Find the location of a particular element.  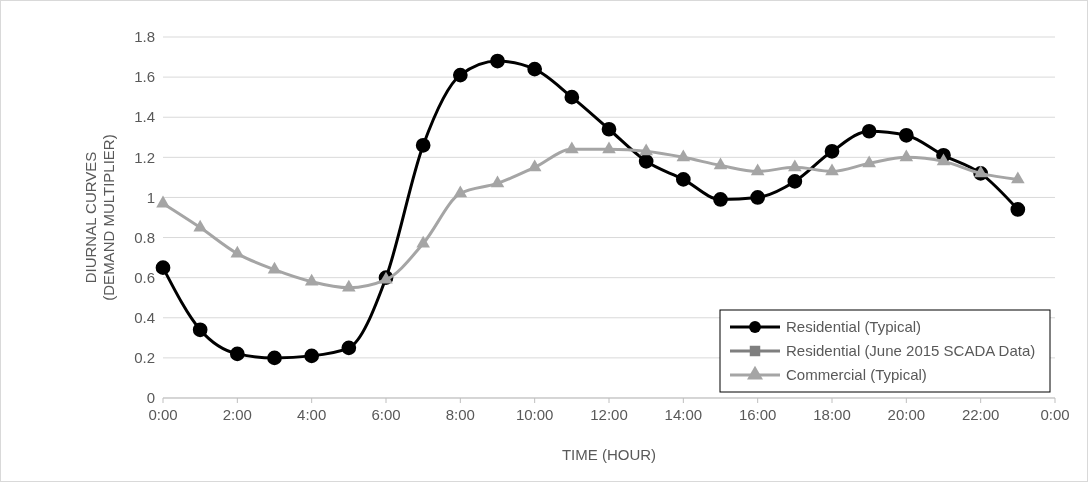

x-axis-title: TIME (HOUR) is located at coordinates (609, 454).